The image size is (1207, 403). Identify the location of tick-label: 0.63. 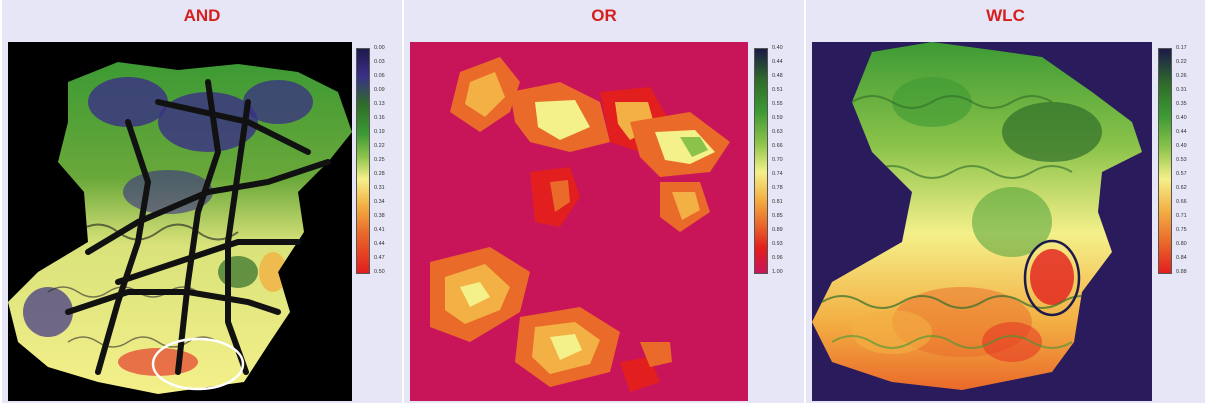
(777, 132).